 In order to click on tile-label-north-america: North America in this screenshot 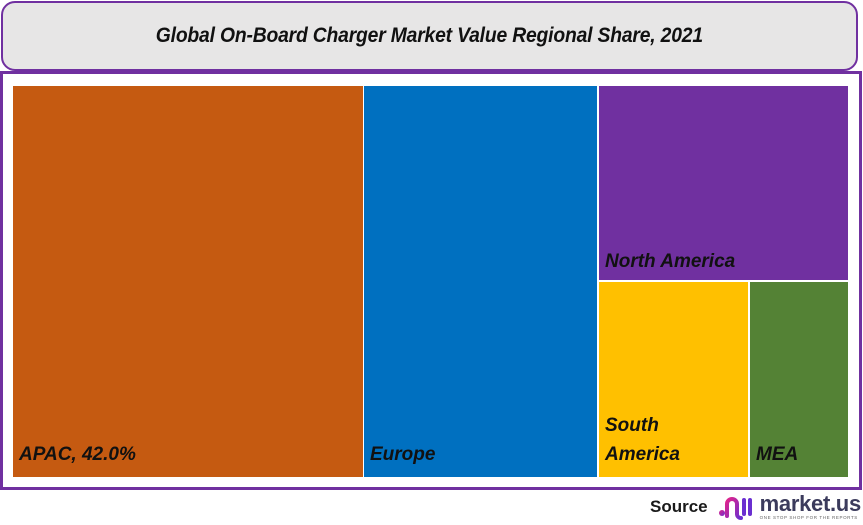, I will do `click(670, 261)`.